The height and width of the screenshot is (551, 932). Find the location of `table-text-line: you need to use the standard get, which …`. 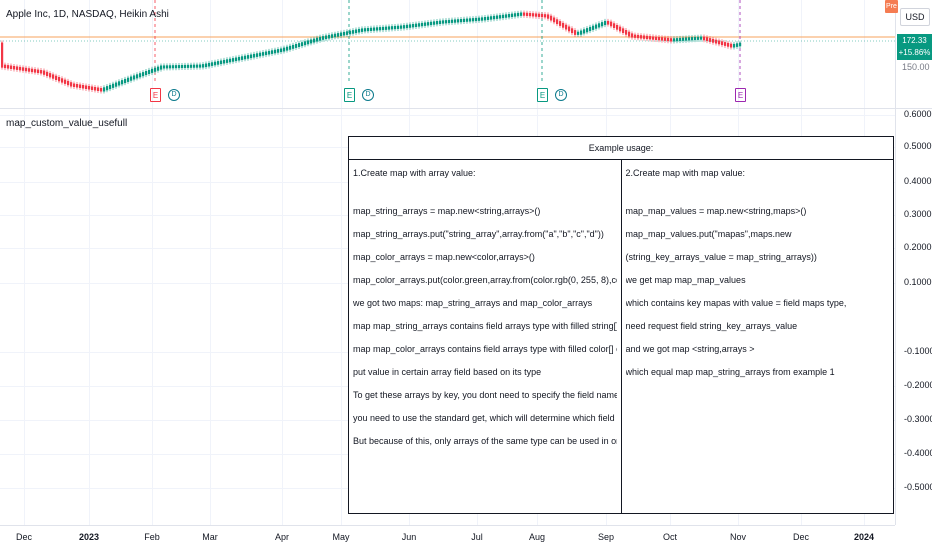

table-text-line: you need to use the standard get, which … is located at coordinates (485, 418).